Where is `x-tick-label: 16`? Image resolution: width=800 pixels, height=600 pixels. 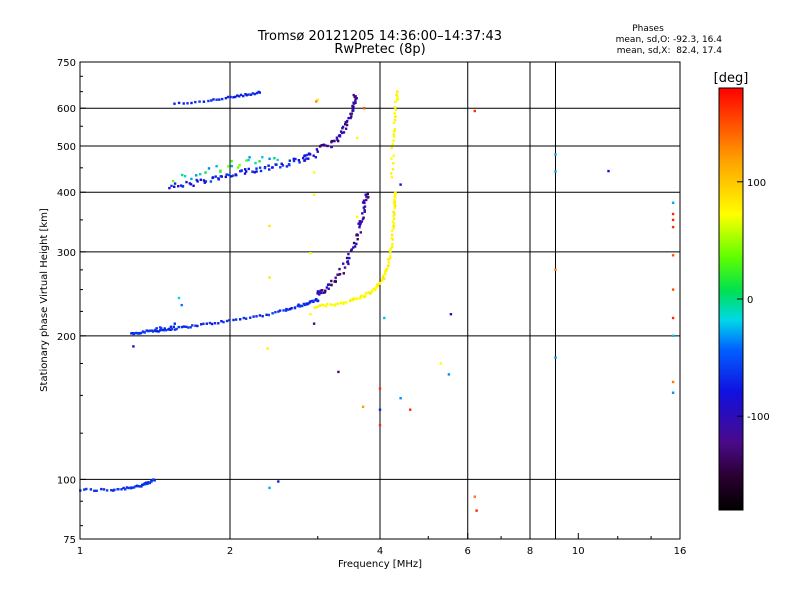
x-tick-label: 16 is located at coordinates (680, 551).